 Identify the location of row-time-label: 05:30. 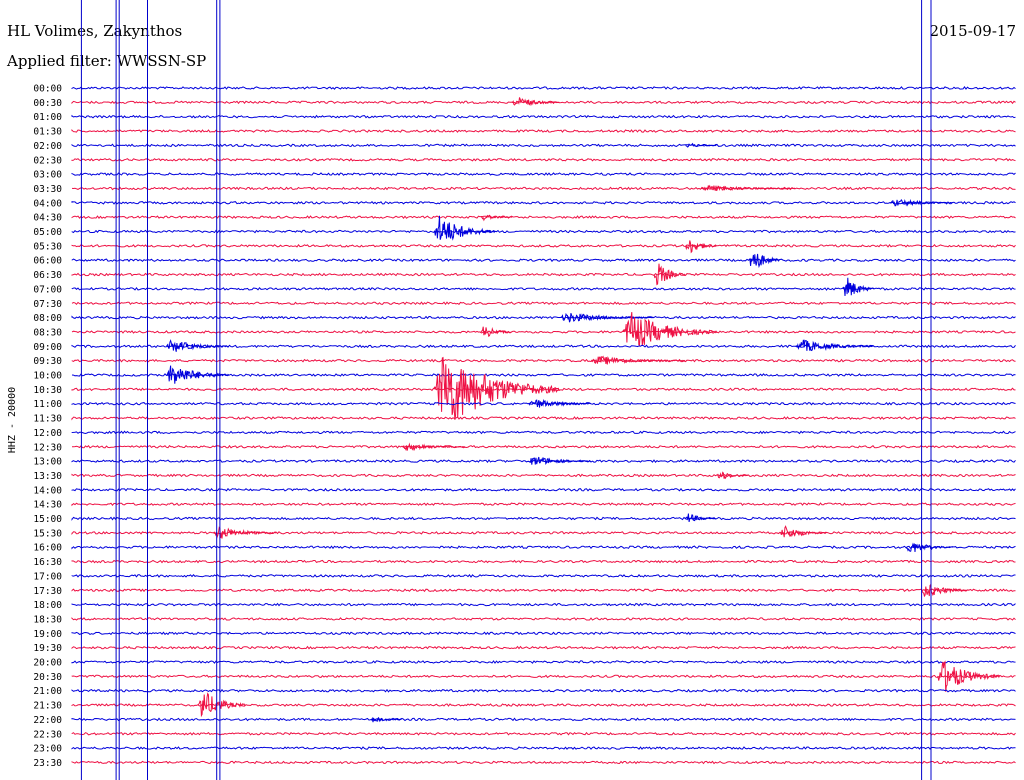
(47, 246).